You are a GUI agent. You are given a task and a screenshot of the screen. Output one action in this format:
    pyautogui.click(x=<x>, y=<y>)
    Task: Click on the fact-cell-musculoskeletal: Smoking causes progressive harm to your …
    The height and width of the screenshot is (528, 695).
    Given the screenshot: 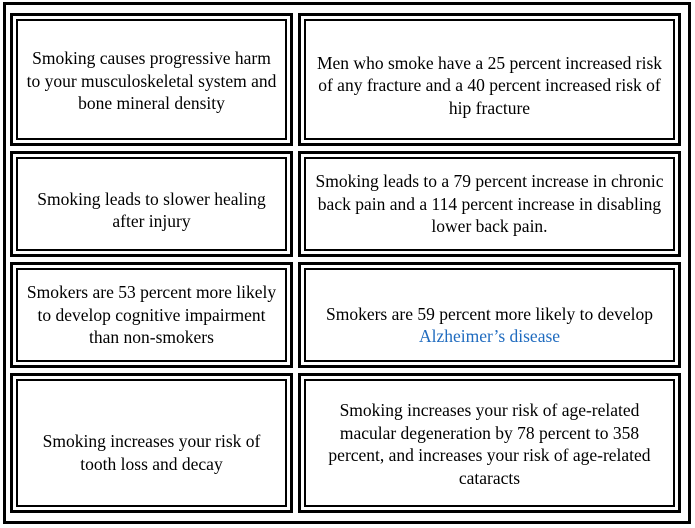 What is the action you would take?
    pyautogui.click(x=151, y=79)
    